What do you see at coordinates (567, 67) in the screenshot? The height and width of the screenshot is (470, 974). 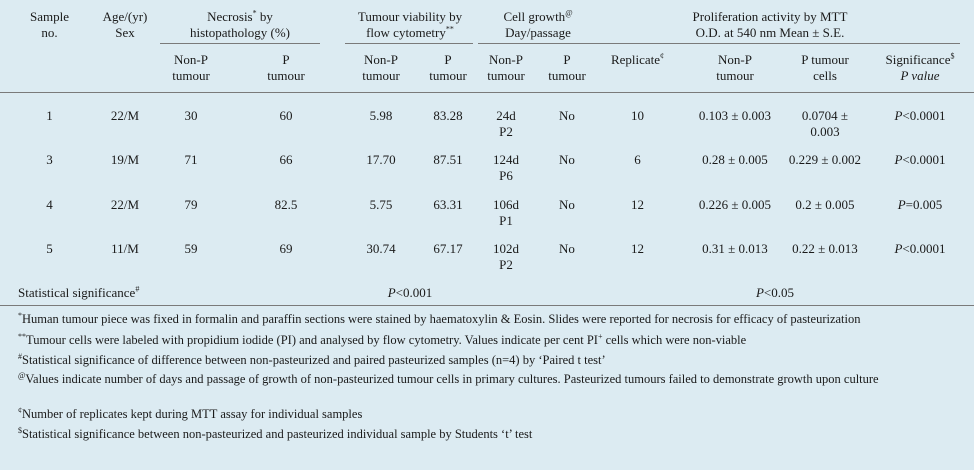 I see `subheader-growth-p: P tumour` at bounding box center [567, 67].